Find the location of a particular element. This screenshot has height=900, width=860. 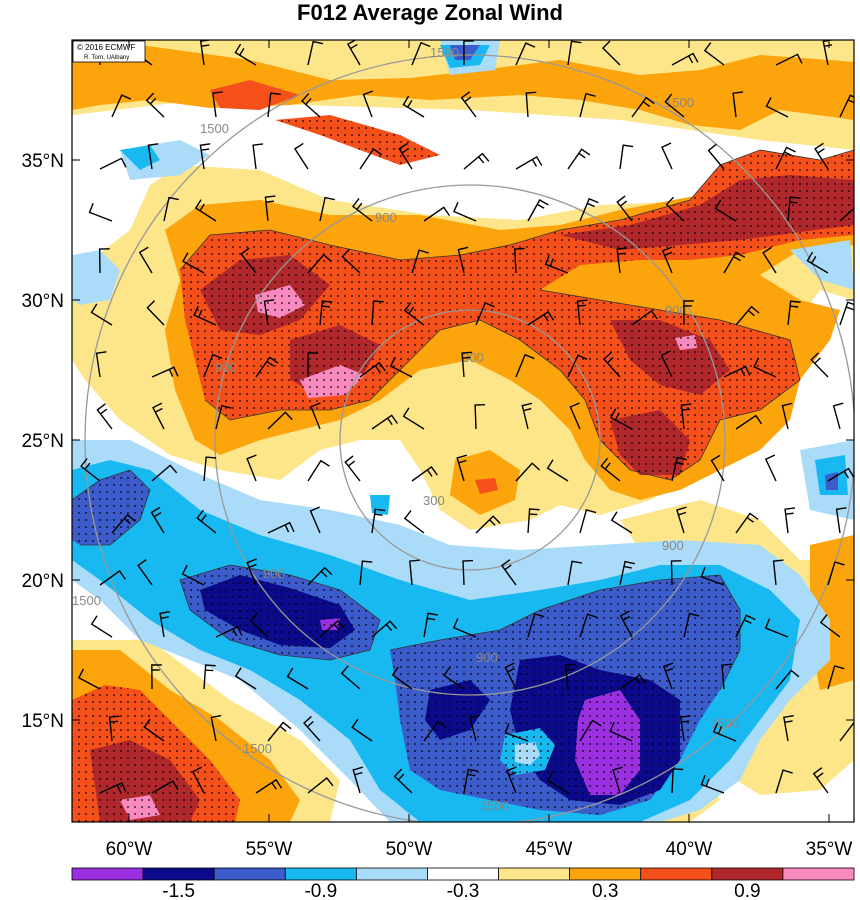

lat-label: 25°N is located at coordinates (43, 441).